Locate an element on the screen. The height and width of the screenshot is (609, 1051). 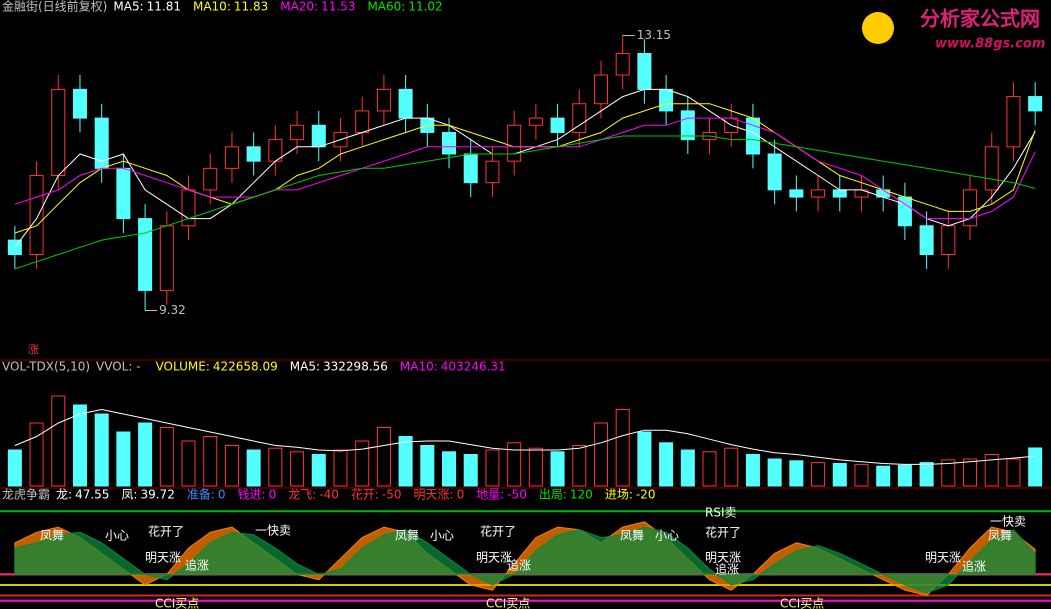
low-label: 9.32 is located at coordinates (172, 310).